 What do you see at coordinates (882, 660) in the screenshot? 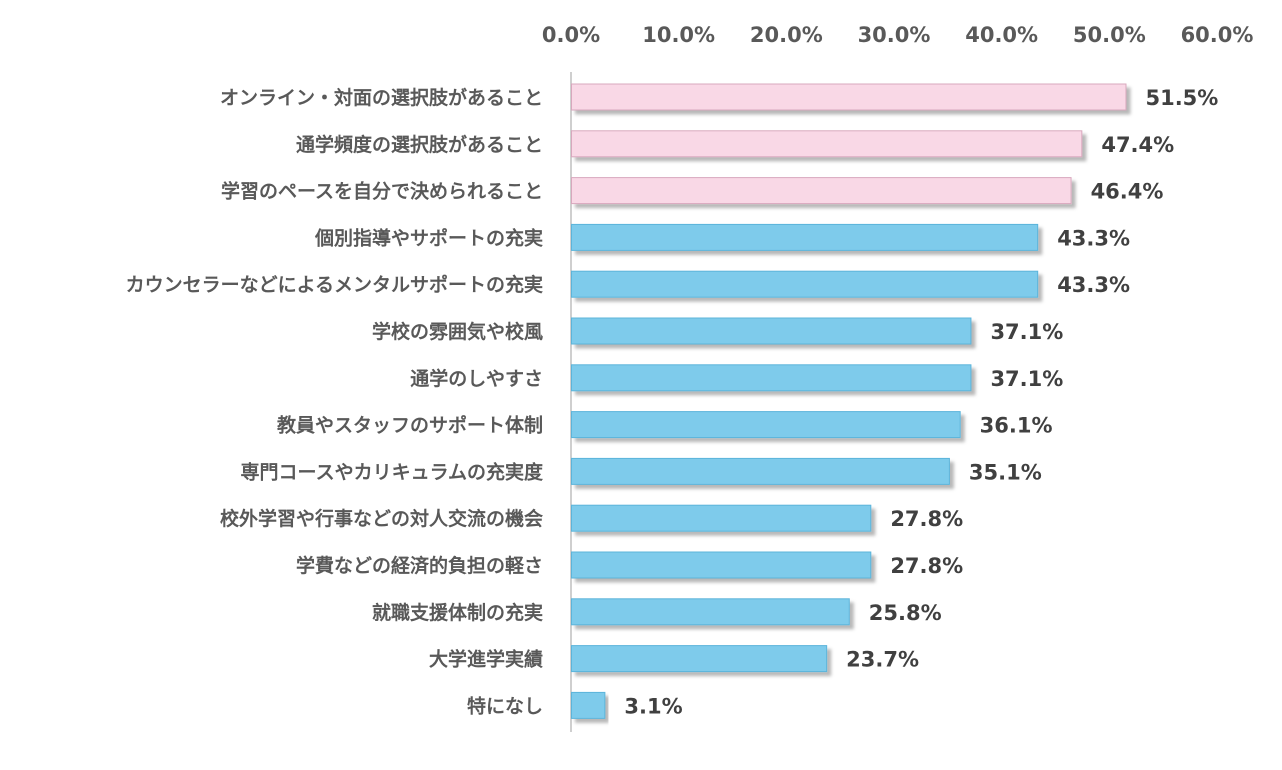
I see `data-label: 23.7%` at bounding box center [882, 660].